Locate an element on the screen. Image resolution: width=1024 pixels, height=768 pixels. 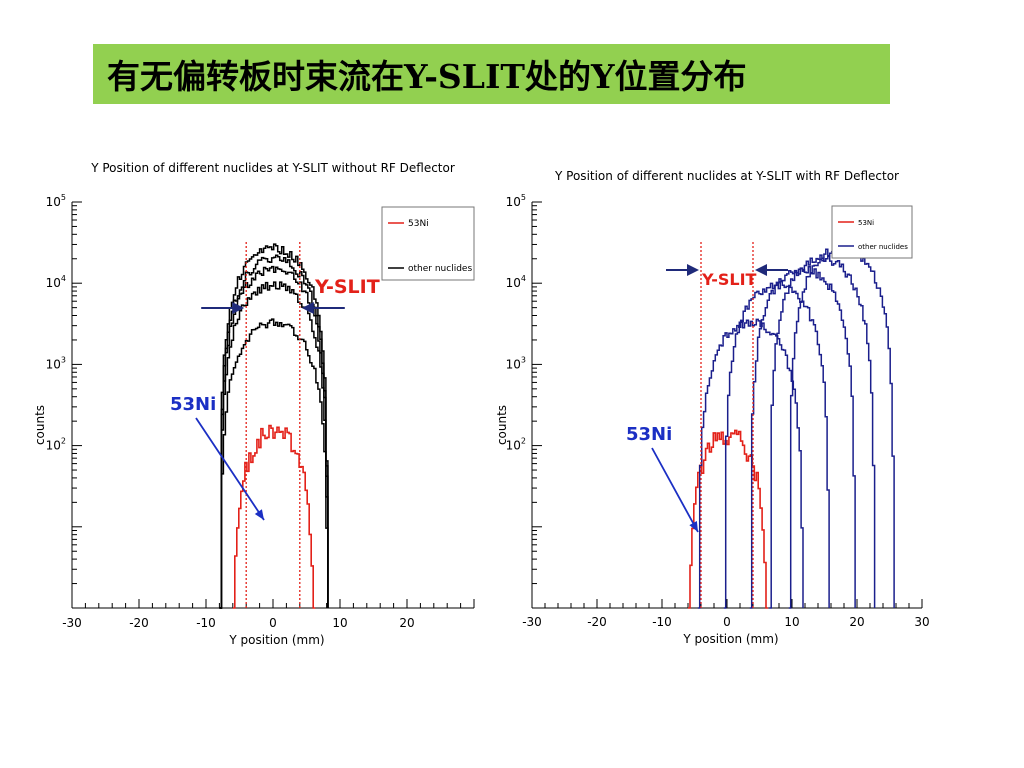
title-banner: 有无偏转板时束流在Y-SLIT处的Y位置分布 is located at coordinates (491, 74).